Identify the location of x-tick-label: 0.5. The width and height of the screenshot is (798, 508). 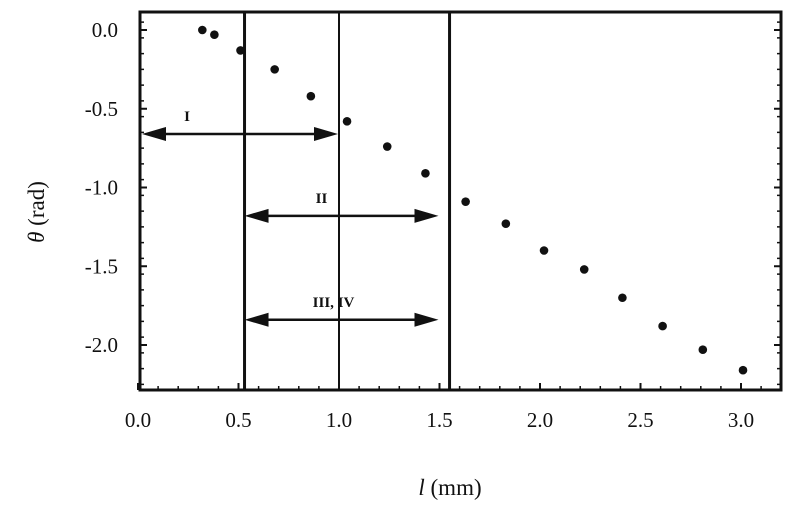
(238, 420).